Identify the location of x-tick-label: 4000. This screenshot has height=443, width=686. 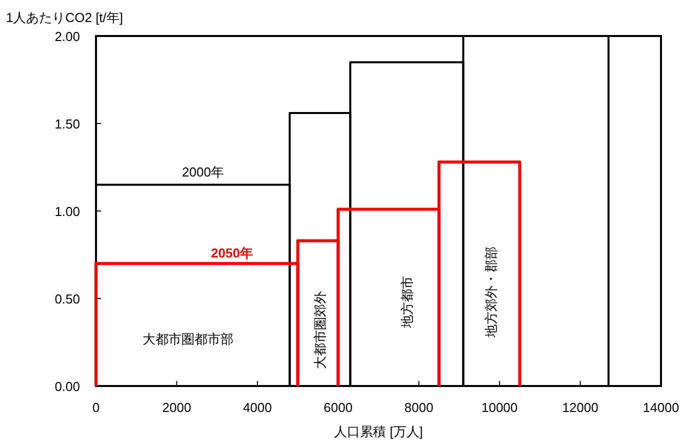
(257, 407).